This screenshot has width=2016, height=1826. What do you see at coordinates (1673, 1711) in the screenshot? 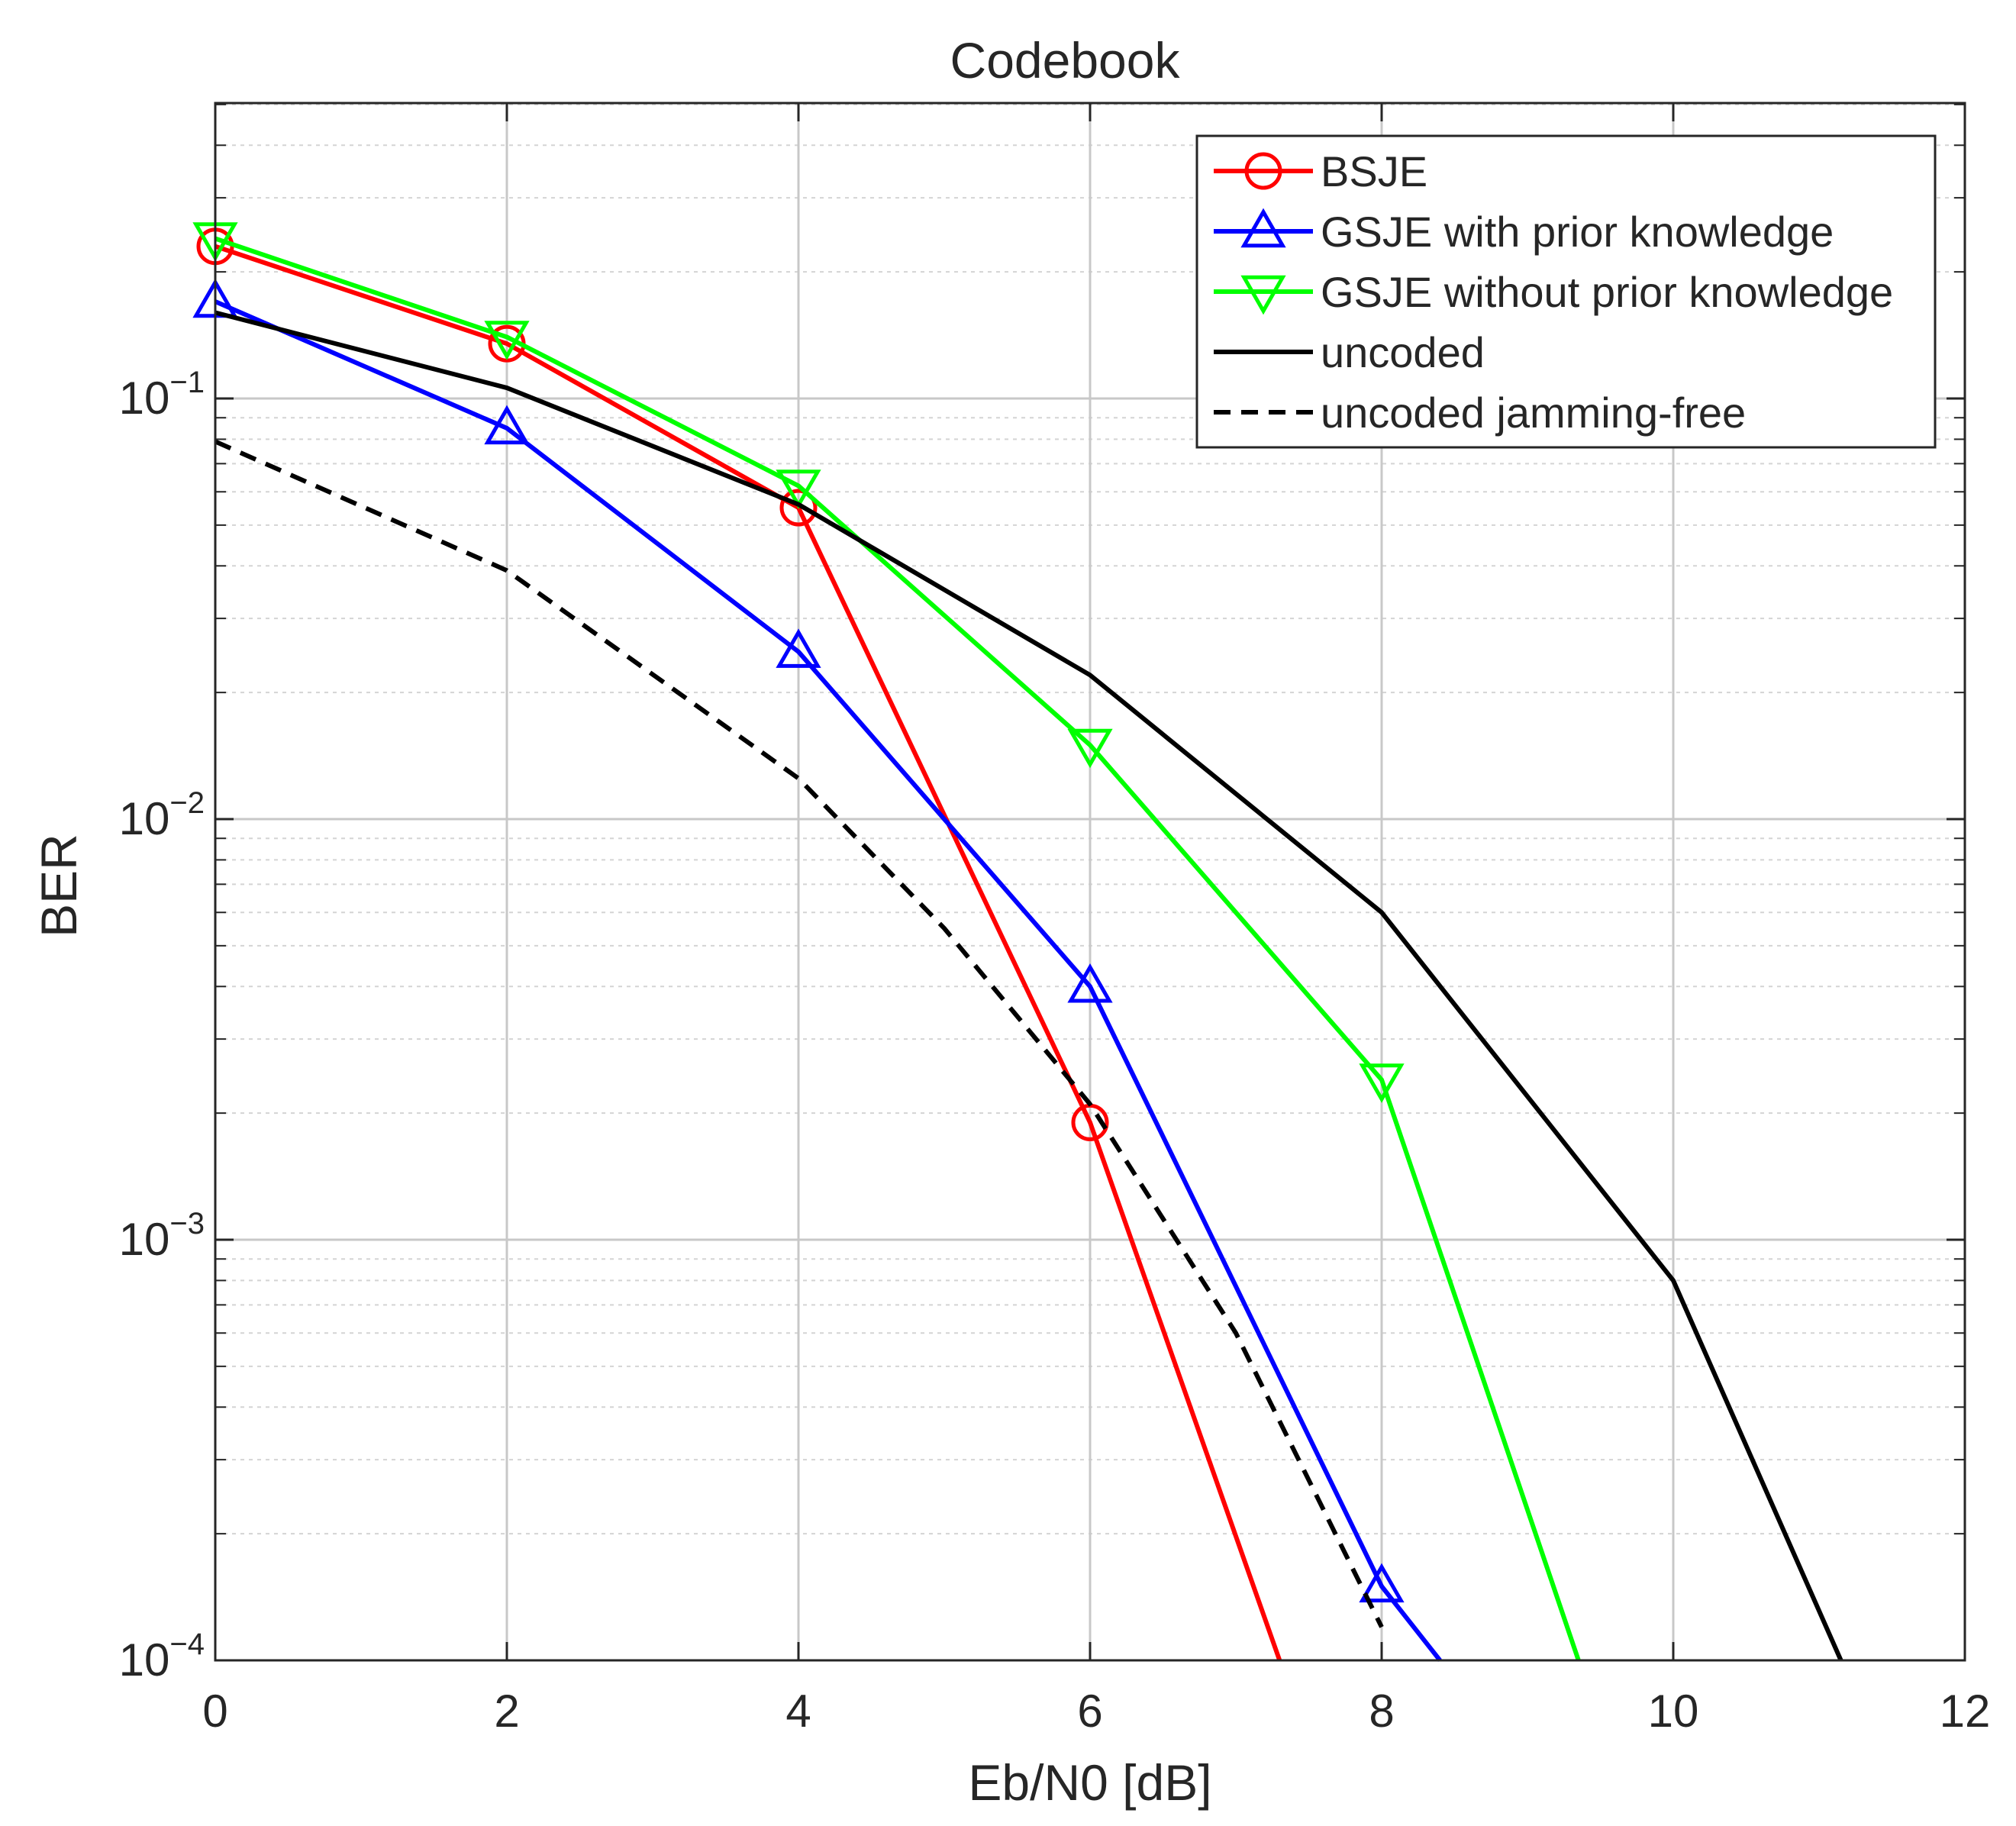
I see `x-tick-label: 10` at bounding box center [1673, 1711].